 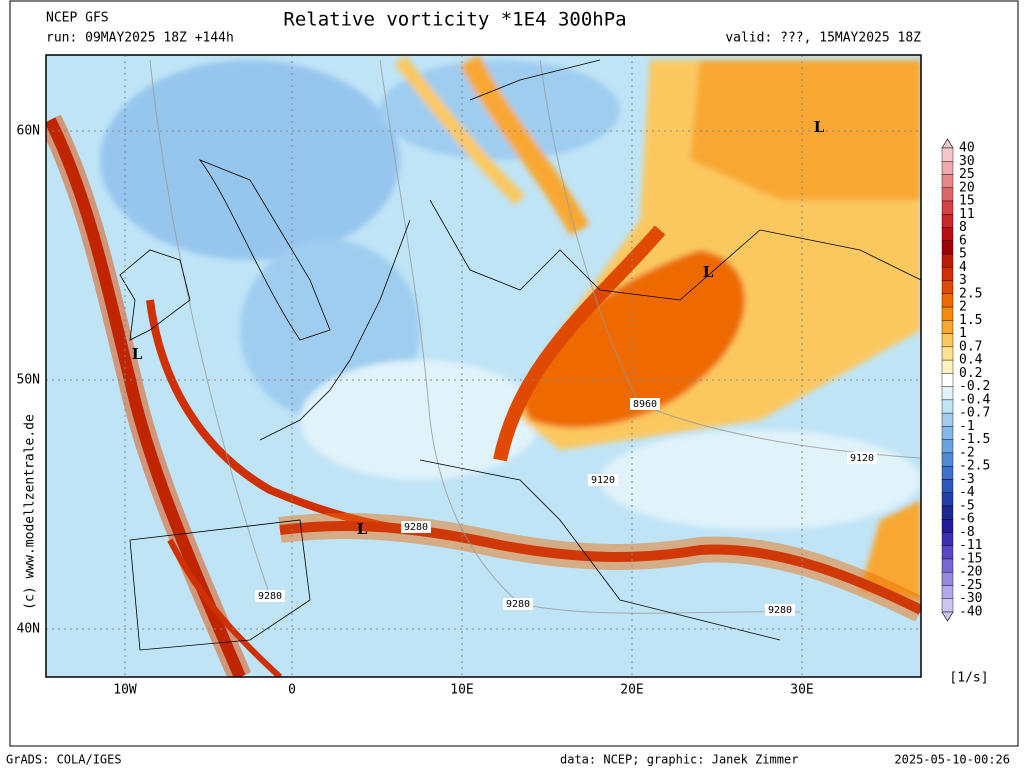 I want to click on colorbar-label: 4, so click(x=963, y=267).